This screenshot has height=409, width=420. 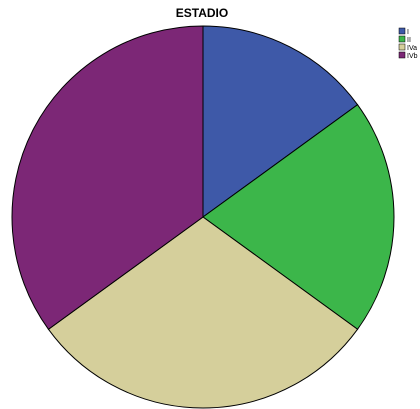 What do you see at coordinates (412, 56) in the screenshot?
I see `legend-label-ivb: IVb` at bounding box center [412, 56].